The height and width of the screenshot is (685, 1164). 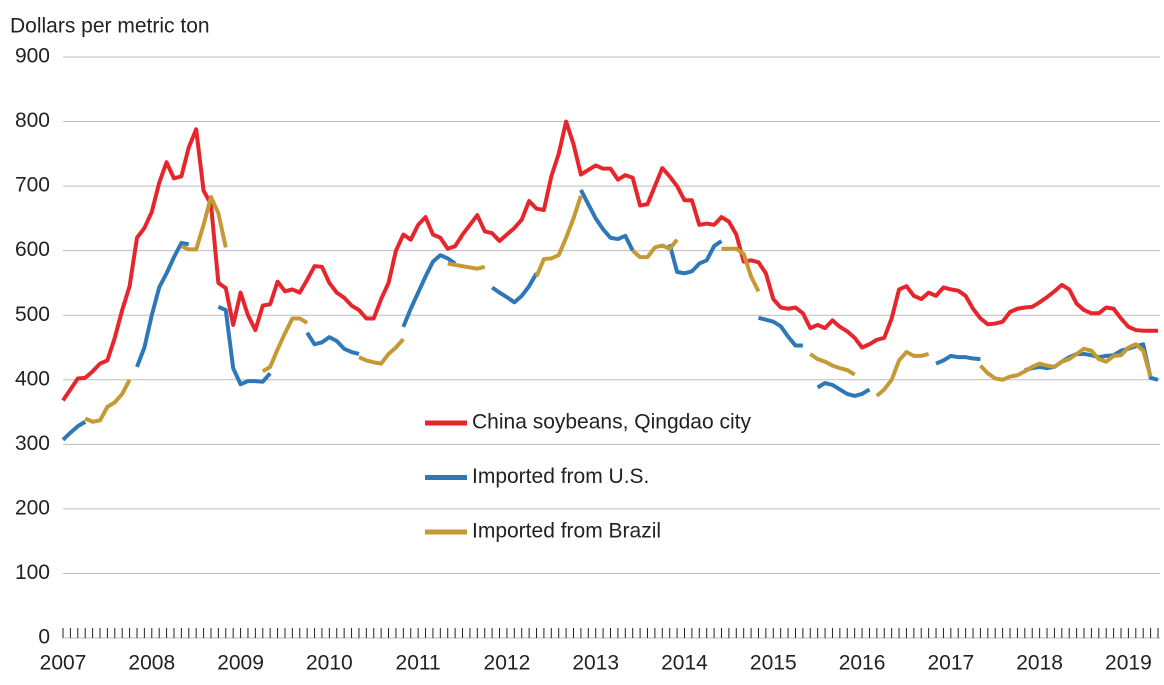 I want to click on x-tick-label: 2015, so click(x=773, y=663).